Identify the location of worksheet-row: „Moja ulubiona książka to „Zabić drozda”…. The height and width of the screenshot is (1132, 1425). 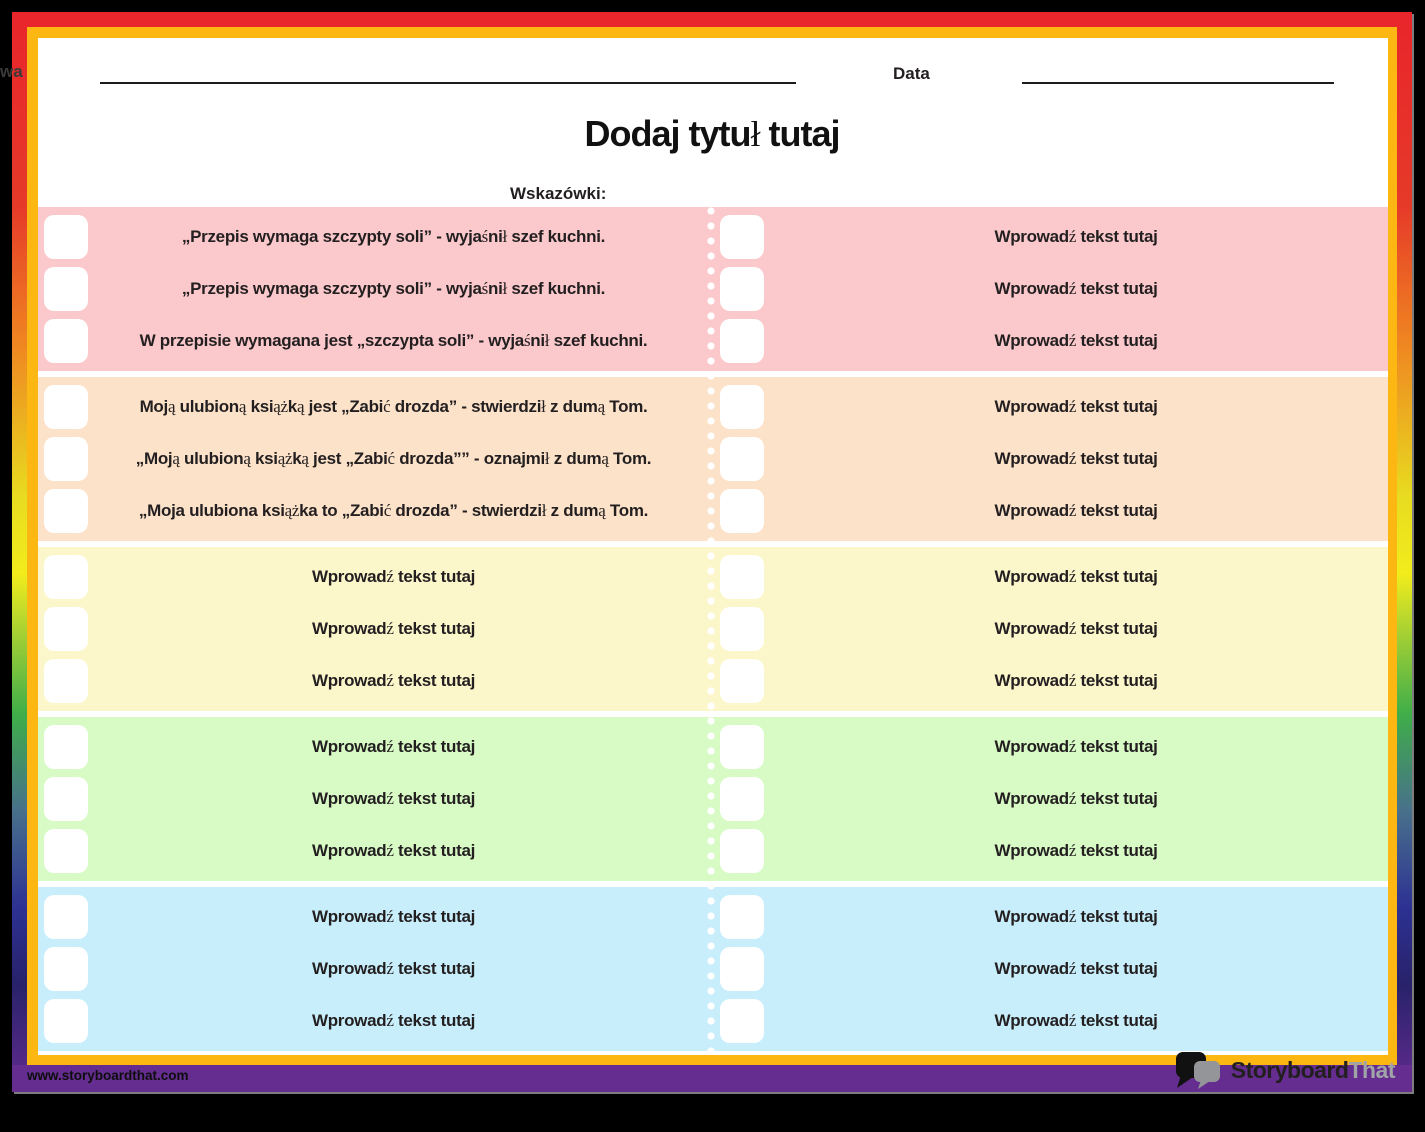
(368, 511).